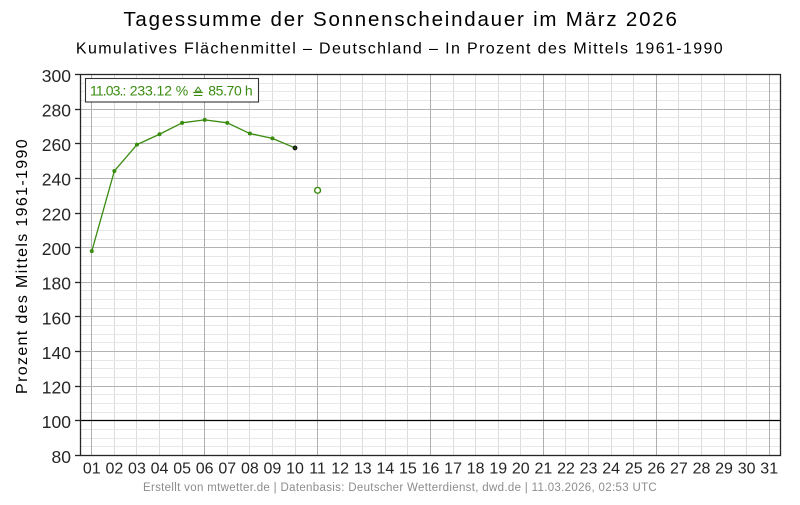 The width and height of the screenshot is (800, 505). I want to click on svg-text: 24, so click(611, 469).